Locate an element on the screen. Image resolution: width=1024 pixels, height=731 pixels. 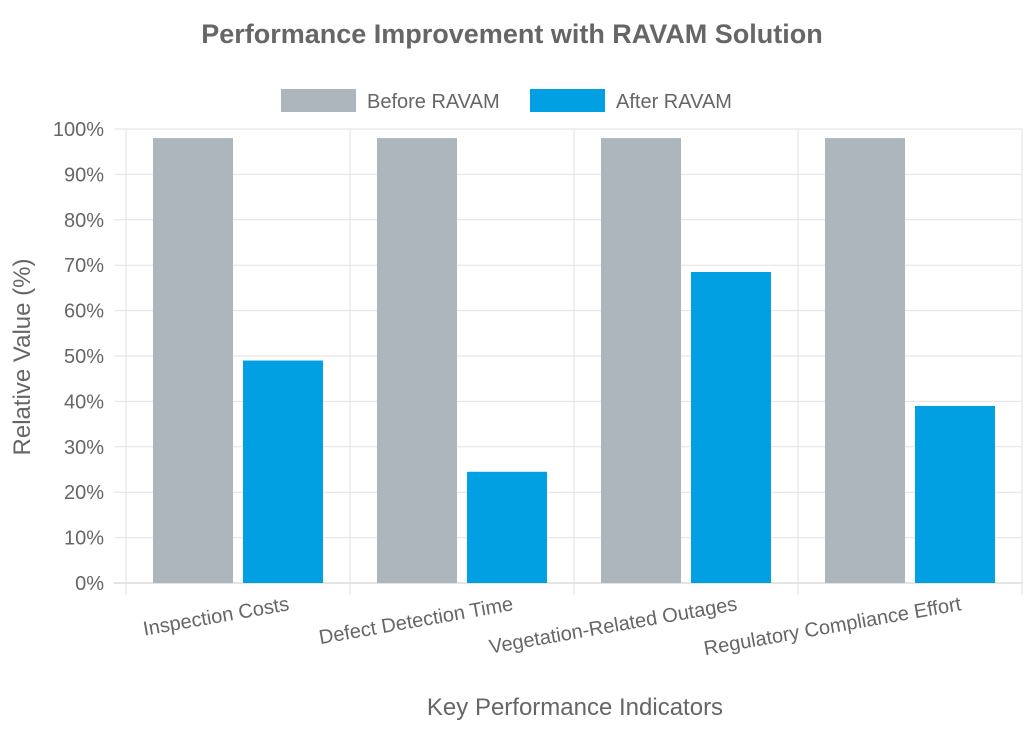
y-tick-label: 0% is located at coordinates (89, 584).